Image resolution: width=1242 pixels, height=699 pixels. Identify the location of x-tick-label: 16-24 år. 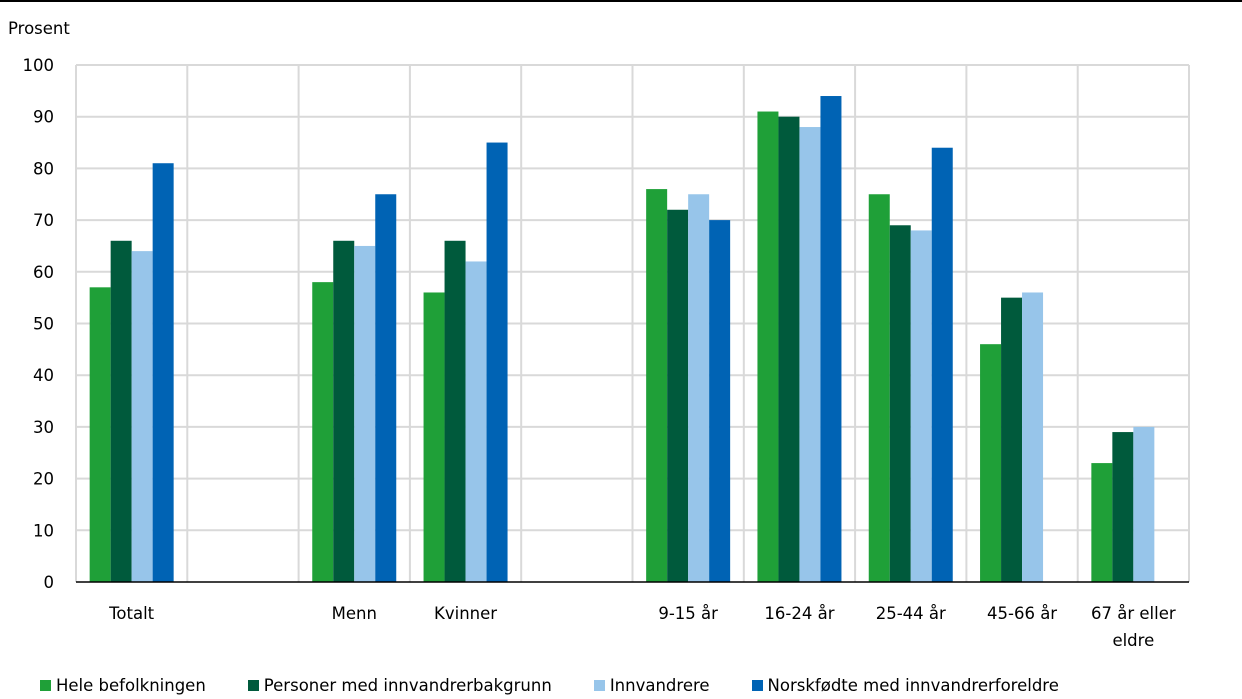
(799, 613).